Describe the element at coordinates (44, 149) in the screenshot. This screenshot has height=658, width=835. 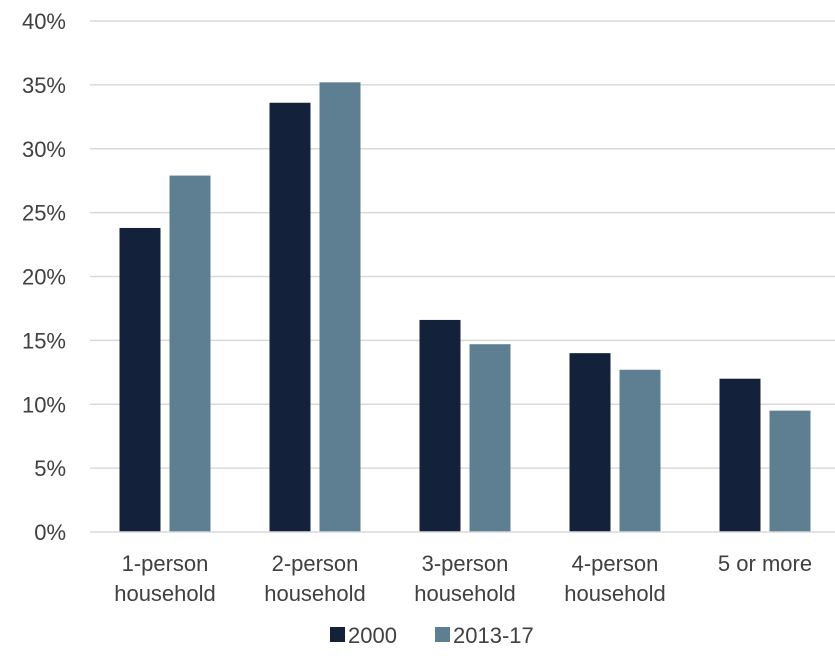
I see `y-tick-label: 30%` at that location.